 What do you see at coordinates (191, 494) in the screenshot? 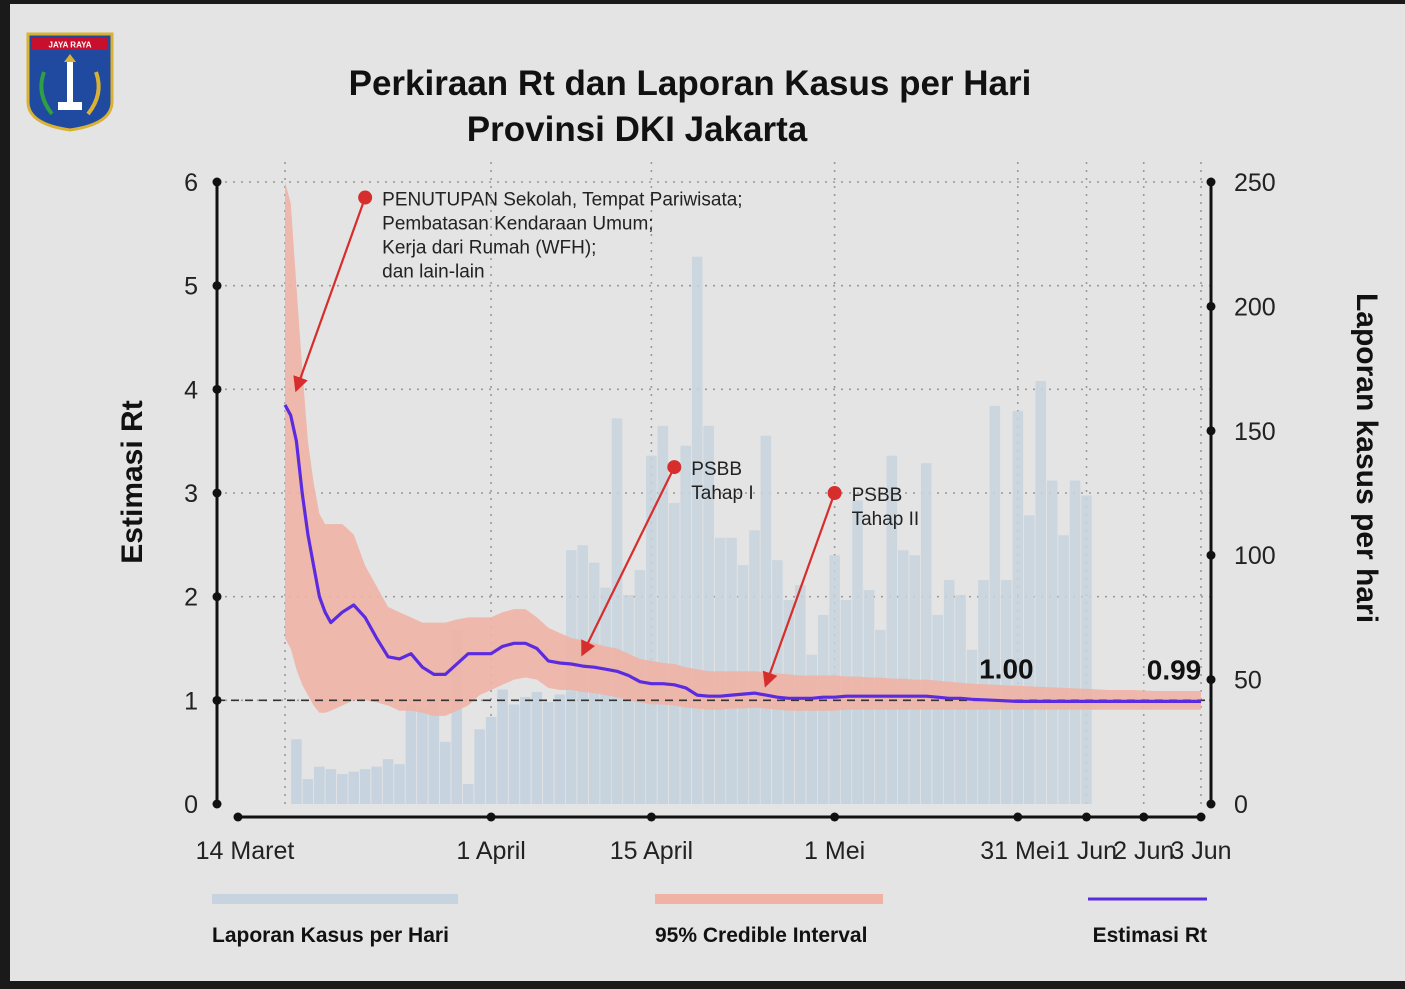
I see `y-left-tick-label: 3` at bounding box center [191, 494].